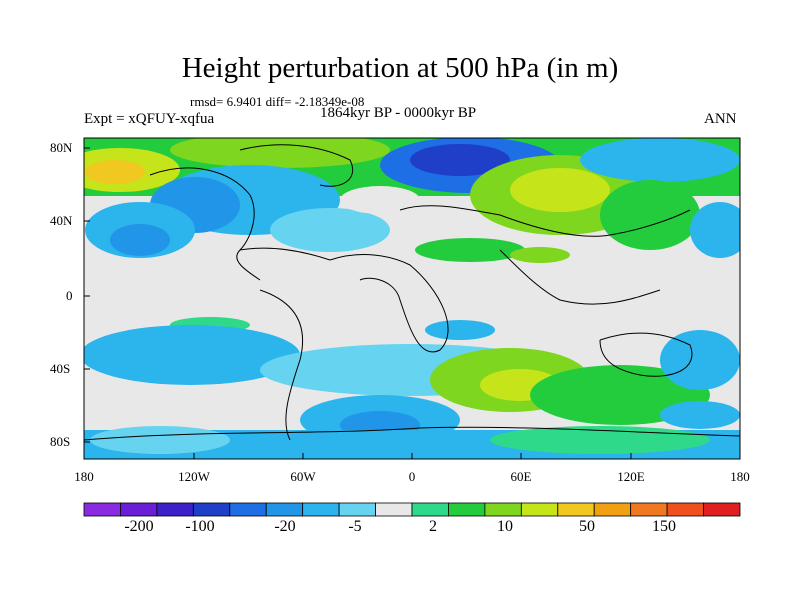 Image resolution: width=800 pixels, height=600 pixels. I want to click on colorbar-label: -100, so click(200, 526).